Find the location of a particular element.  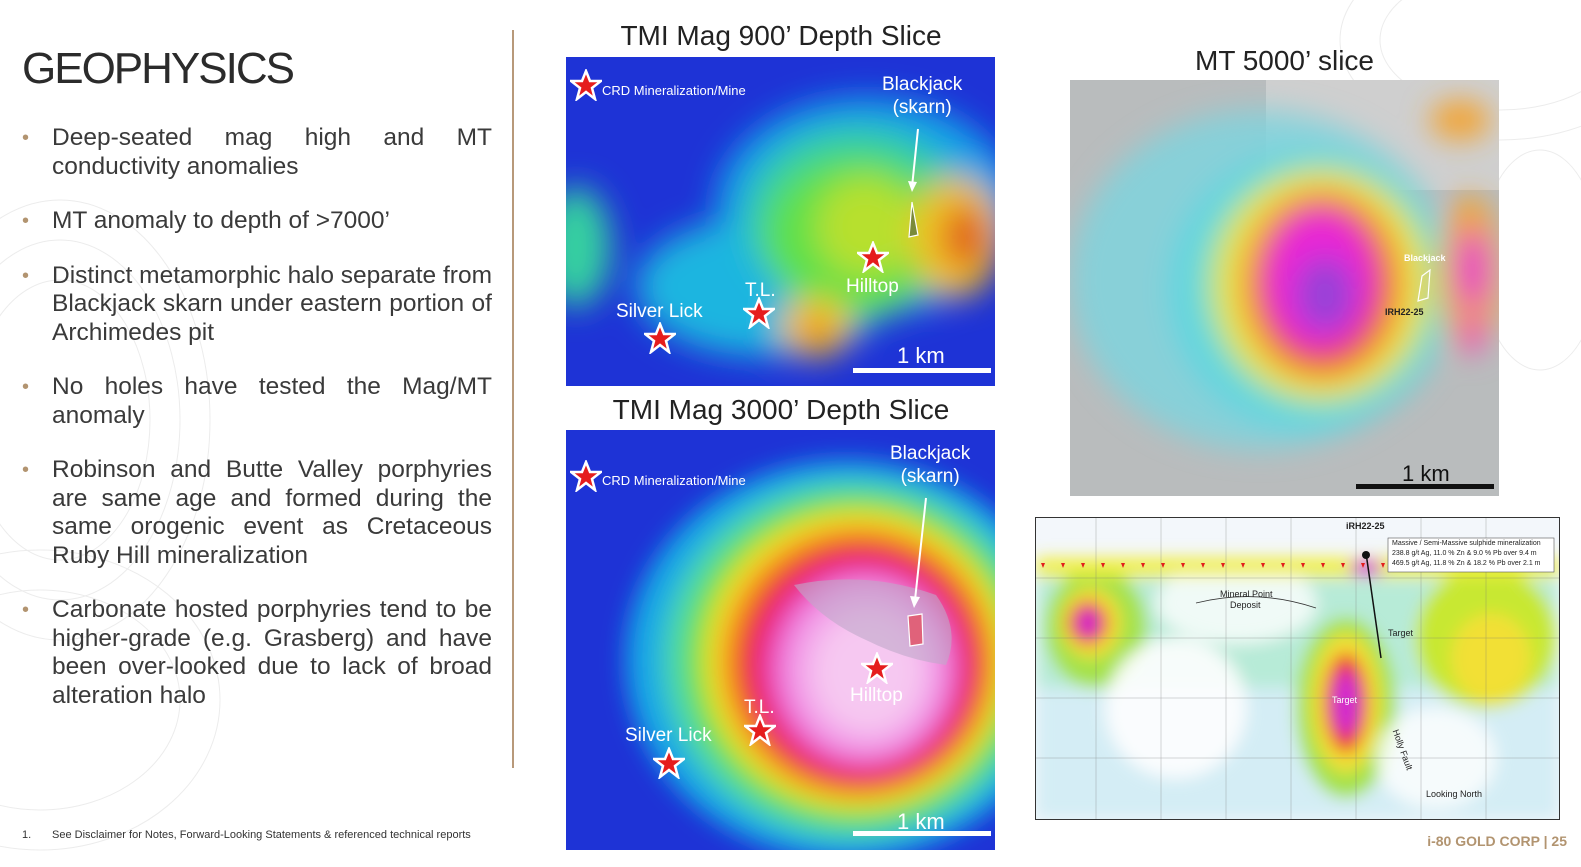

divider-line is located at coordinates (513, 399).